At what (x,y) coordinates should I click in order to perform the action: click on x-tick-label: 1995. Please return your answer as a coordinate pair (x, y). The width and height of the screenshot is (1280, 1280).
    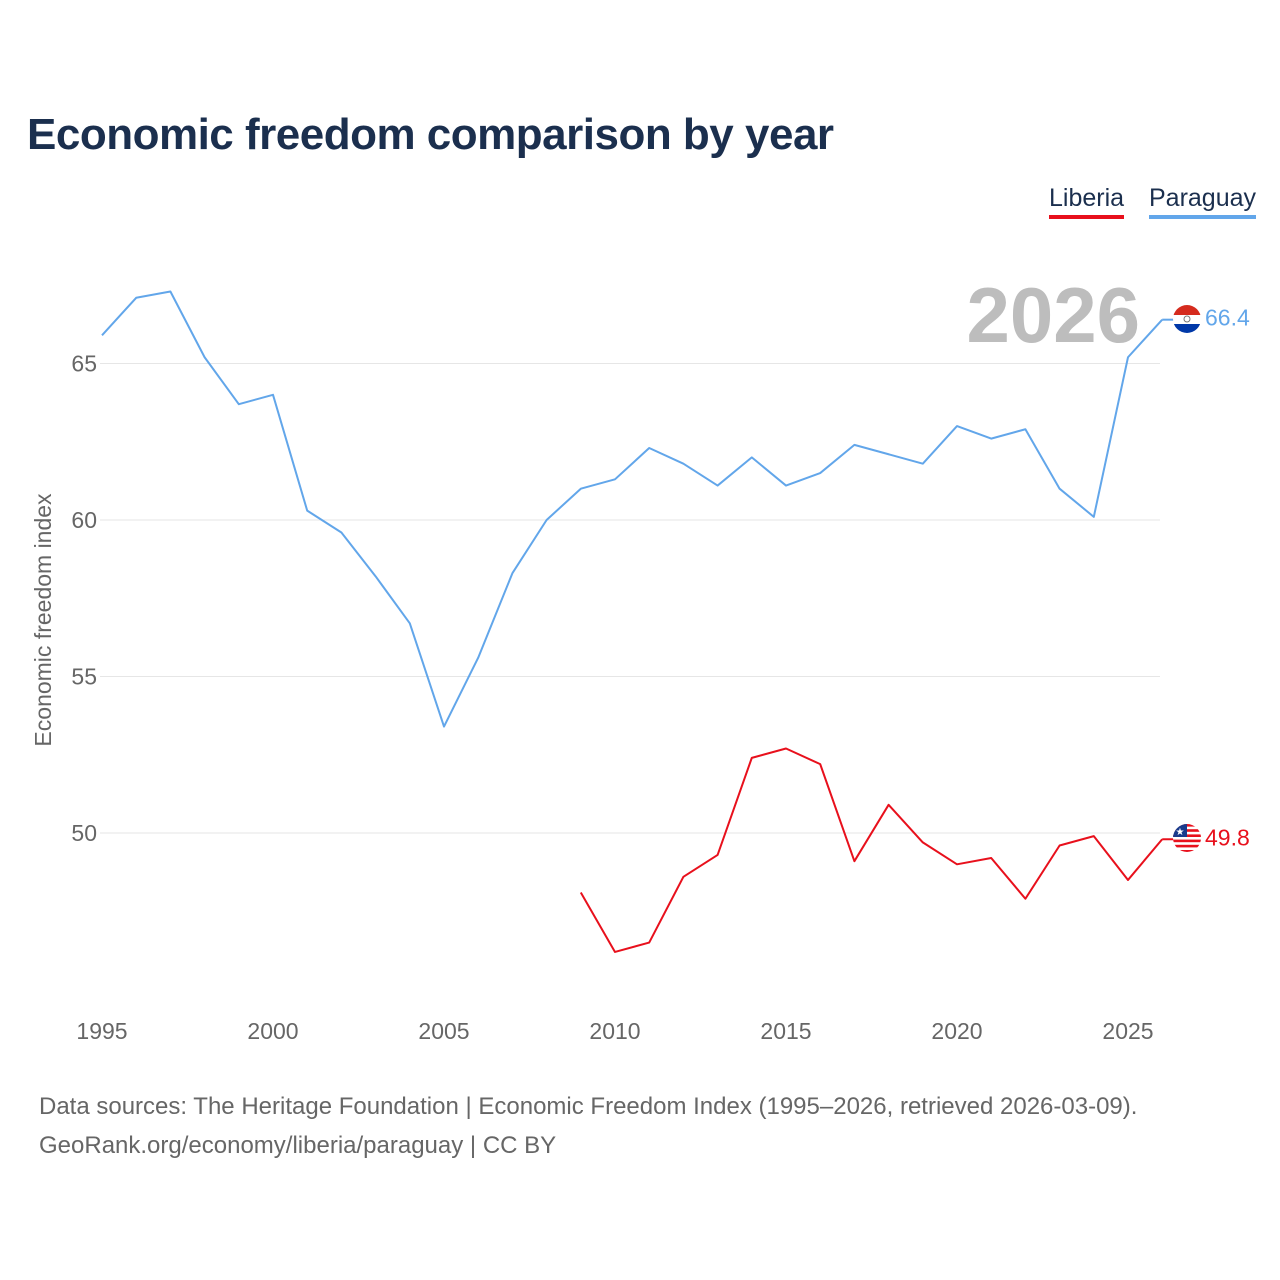
    Looking at the image, I should click on (101, 1031).